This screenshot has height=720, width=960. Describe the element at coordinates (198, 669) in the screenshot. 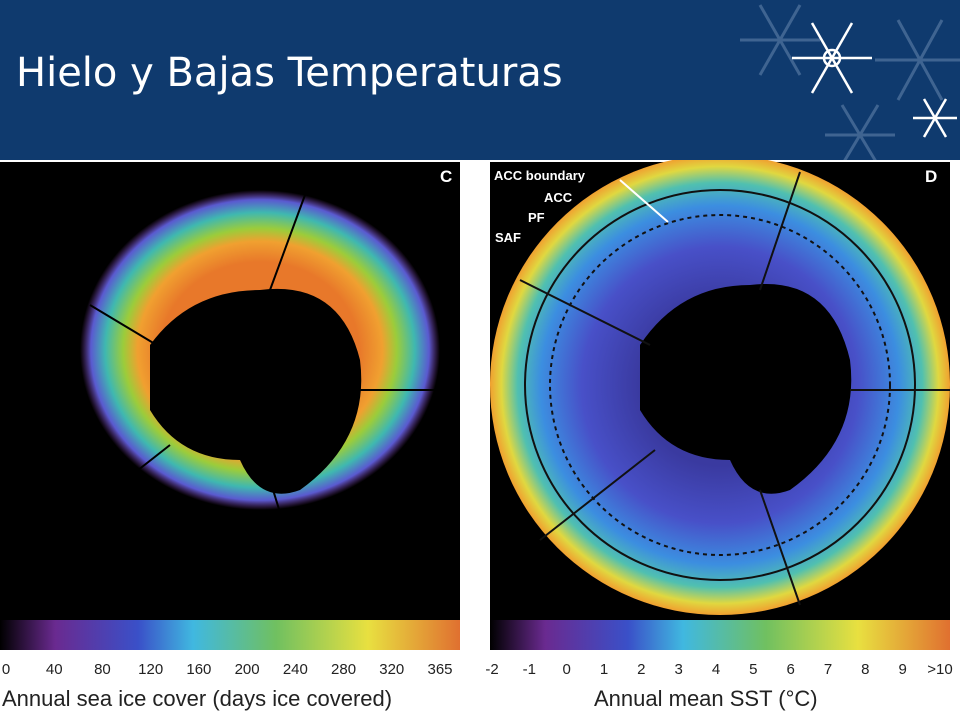

I see `scale-label: 160` at that location.